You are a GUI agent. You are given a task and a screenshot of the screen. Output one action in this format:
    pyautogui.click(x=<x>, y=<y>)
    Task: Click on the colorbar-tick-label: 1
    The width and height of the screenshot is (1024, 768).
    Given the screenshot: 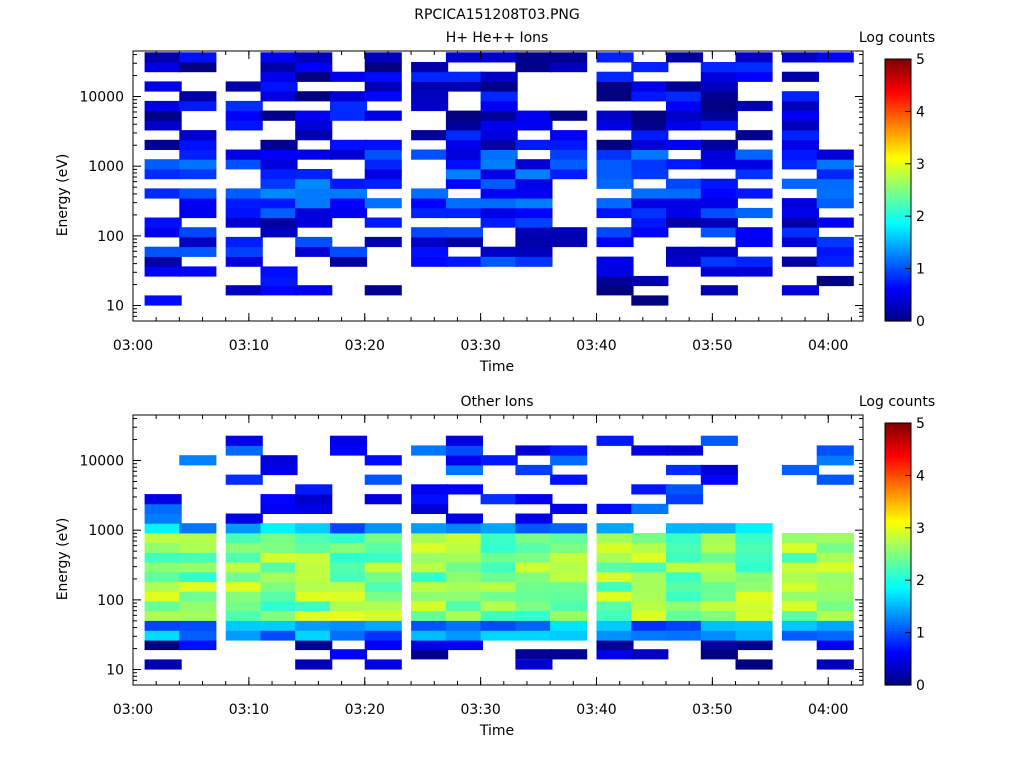 What is the action you would take?
    pyautogui.click(x=920, y=270)
    